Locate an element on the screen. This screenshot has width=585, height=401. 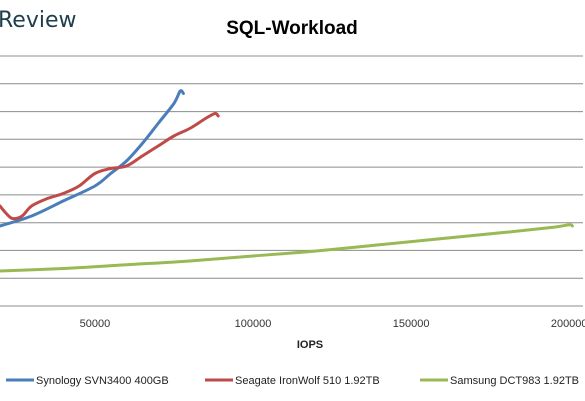
chart-title: SQL-Workload is located at coordinates (292, 28).